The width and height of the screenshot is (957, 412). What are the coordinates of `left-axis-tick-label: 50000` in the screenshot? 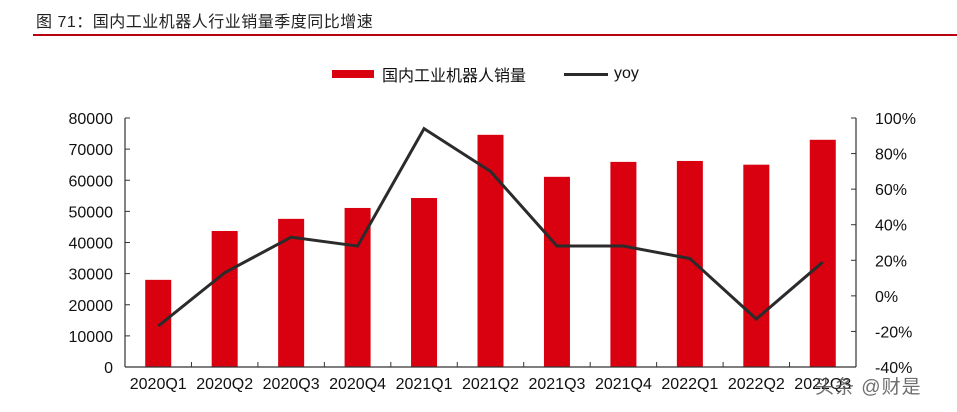 It's located at (91, 212).